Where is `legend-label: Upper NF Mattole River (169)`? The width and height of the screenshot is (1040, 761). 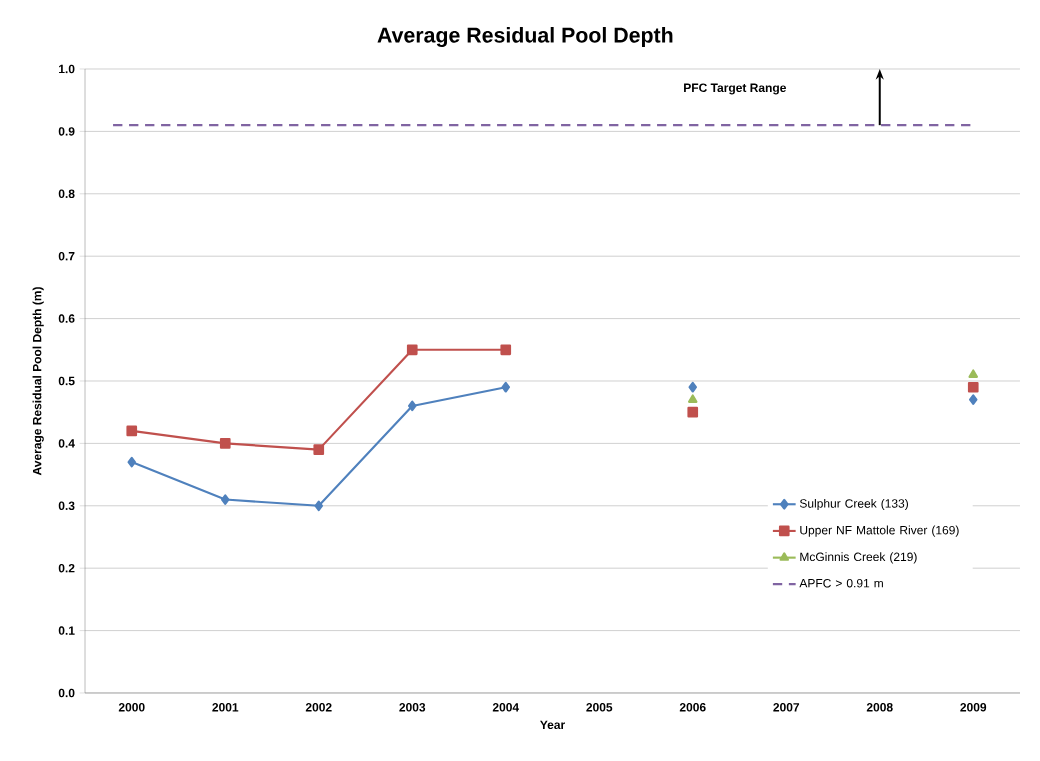
legend-label: Upper NF Mattole River (169) is located at coordinates (879, 531).